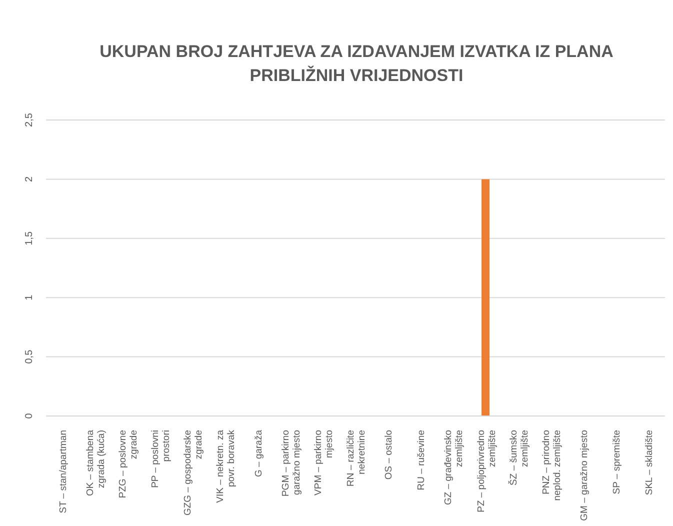 This screenshot has height=526, width=673. Describe the element at coordinates (389, 455) in the screenshot. I see `x-tick-label: OS – ostalo` at that location.